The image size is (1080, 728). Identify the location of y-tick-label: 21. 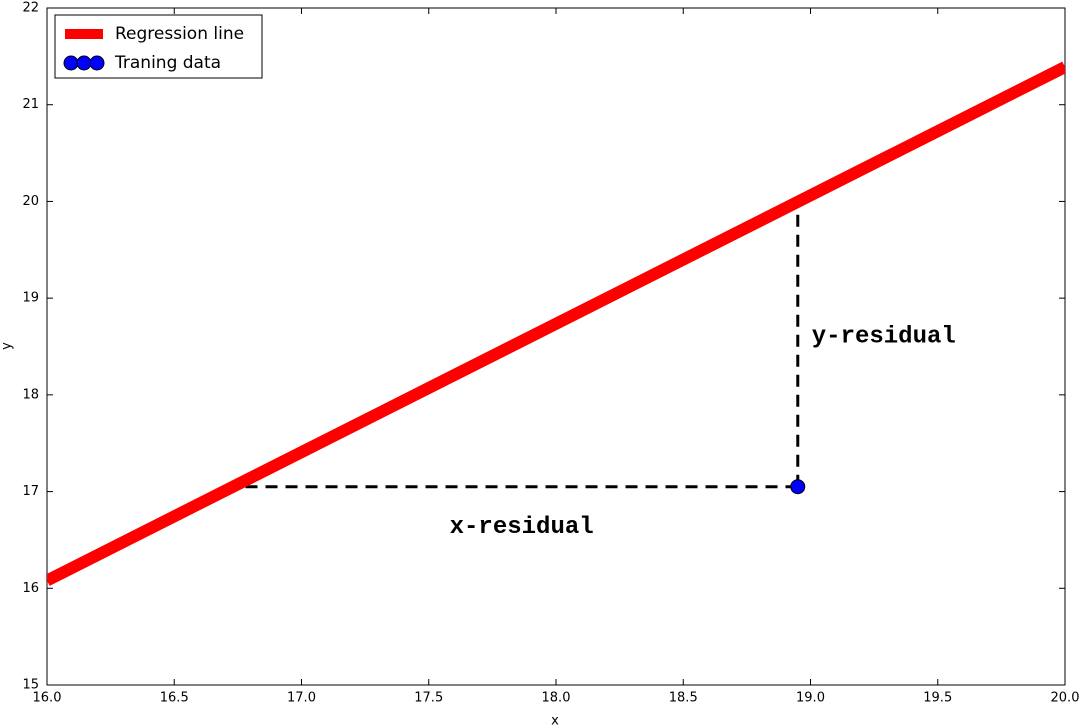
(30, 104).